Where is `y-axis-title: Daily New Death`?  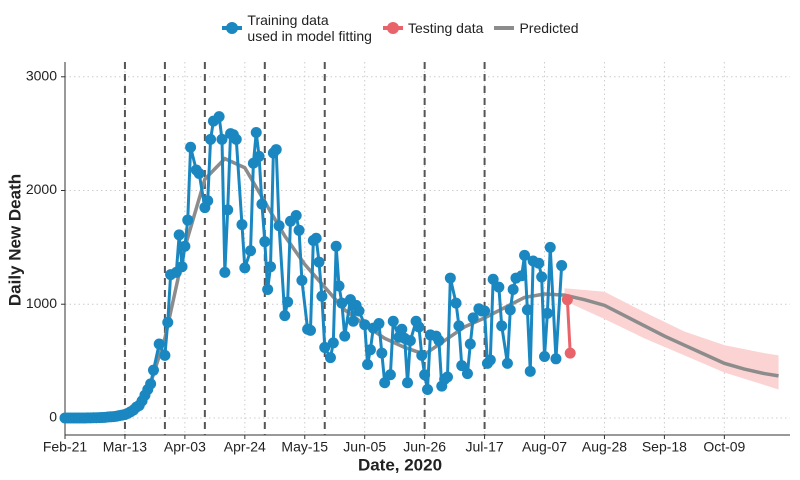
y-axis-title: Daily New Death is located at coordinates (14, 240).